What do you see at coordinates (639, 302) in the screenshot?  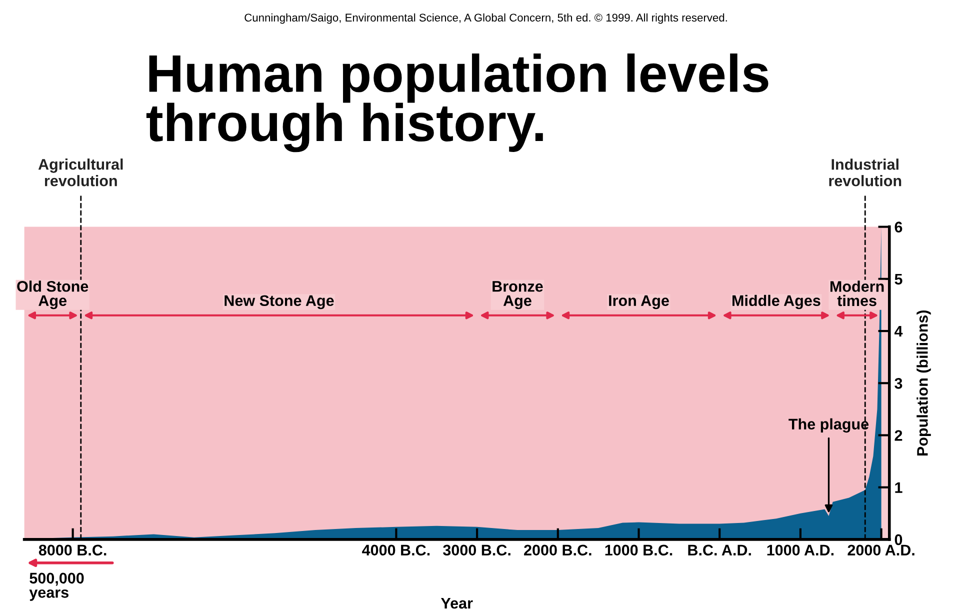 I see `band-label: Iron Age` at bounding box center [639, 302].